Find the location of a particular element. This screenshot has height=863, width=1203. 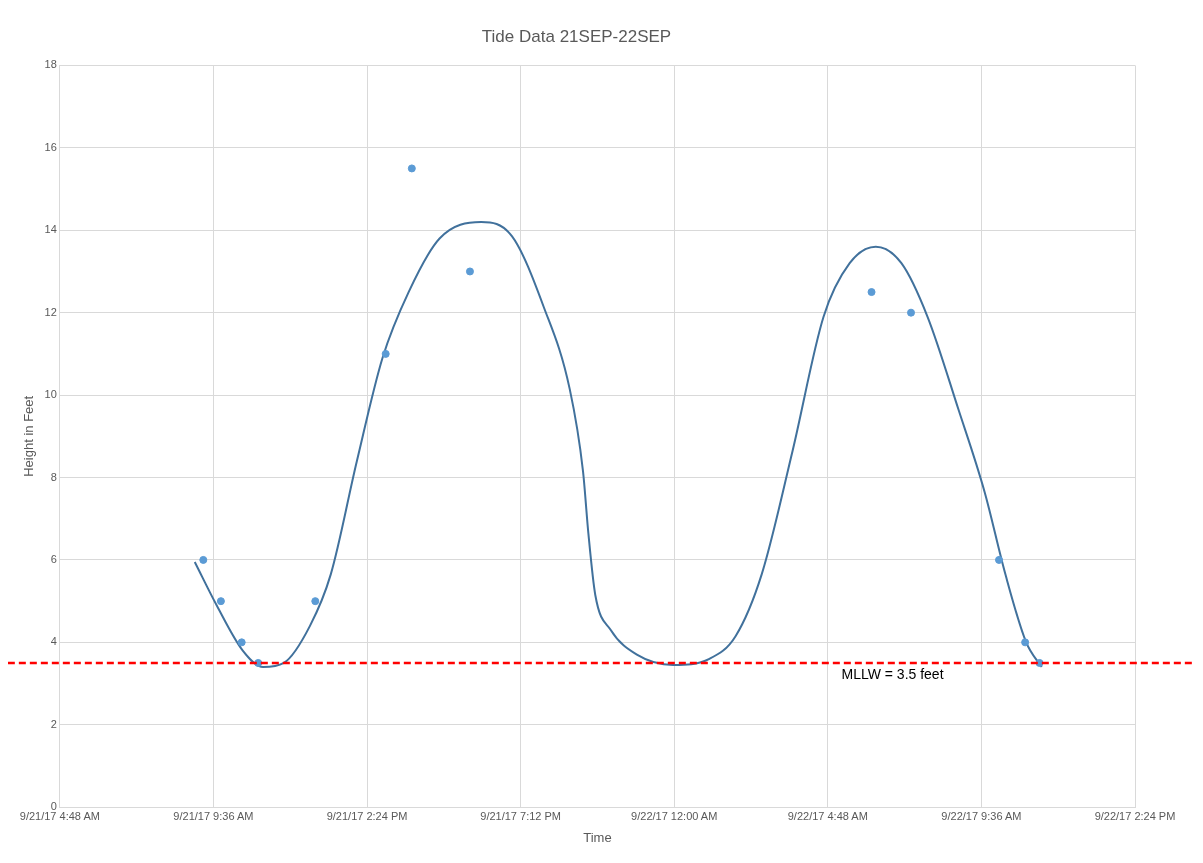

ref-line-label: MLLW = 3.5 feet is located at coordinates (892, 673).